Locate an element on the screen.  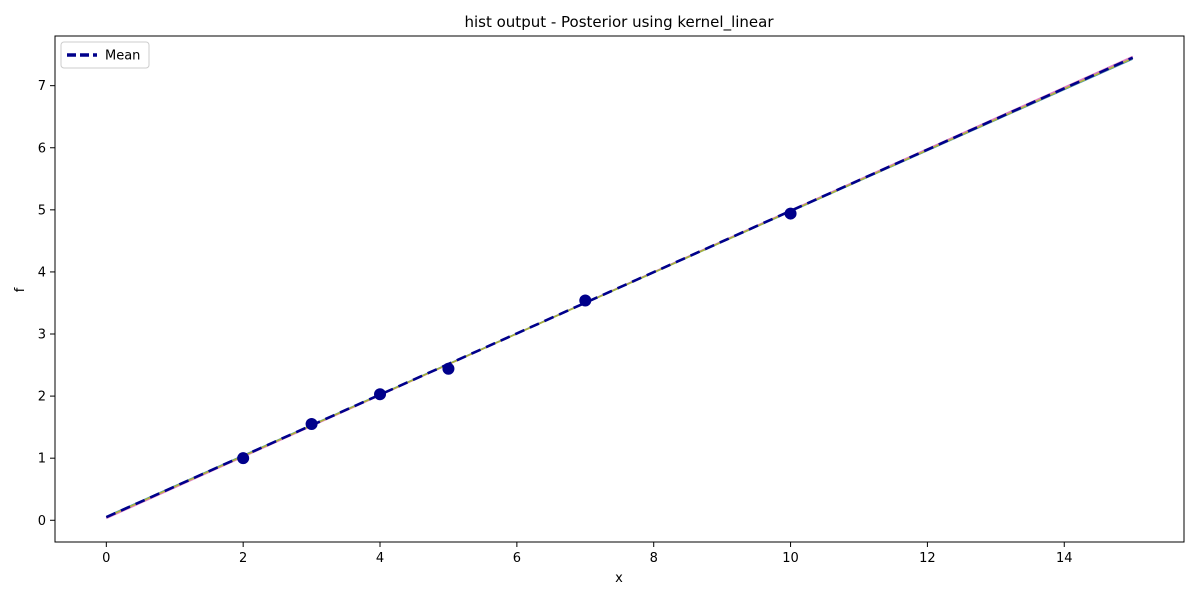
legend-mean-label: Mean is located at coordinates (122, 56).